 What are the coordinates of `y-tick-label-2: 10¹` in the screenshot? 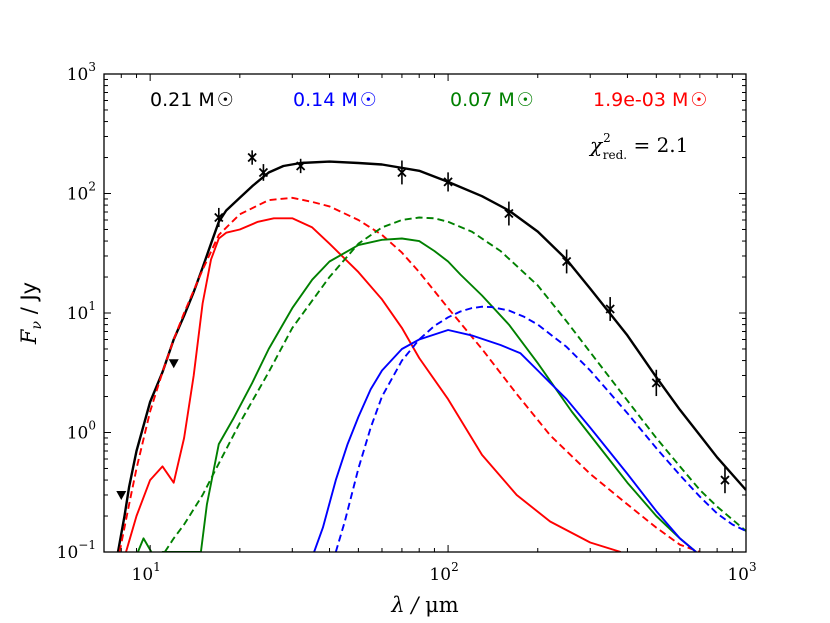 It's located at (81, 311).